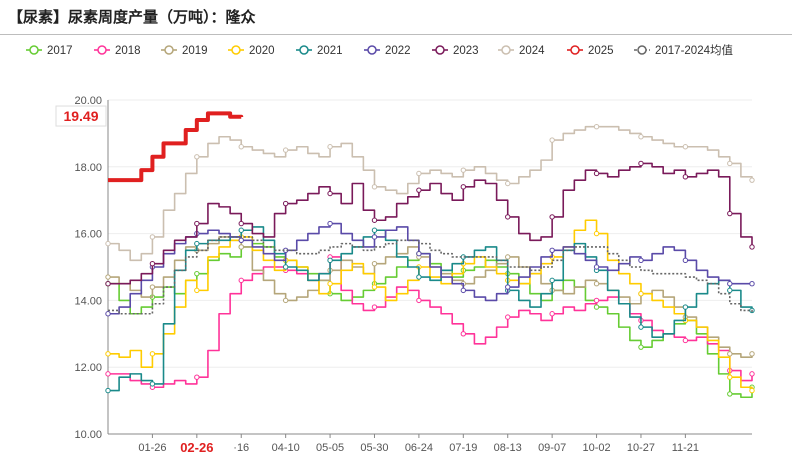  What do you see at coordinates (552, 448) in the screenshot?
I see `x-tick-label: 09-07` at bounding box center [552, 448].